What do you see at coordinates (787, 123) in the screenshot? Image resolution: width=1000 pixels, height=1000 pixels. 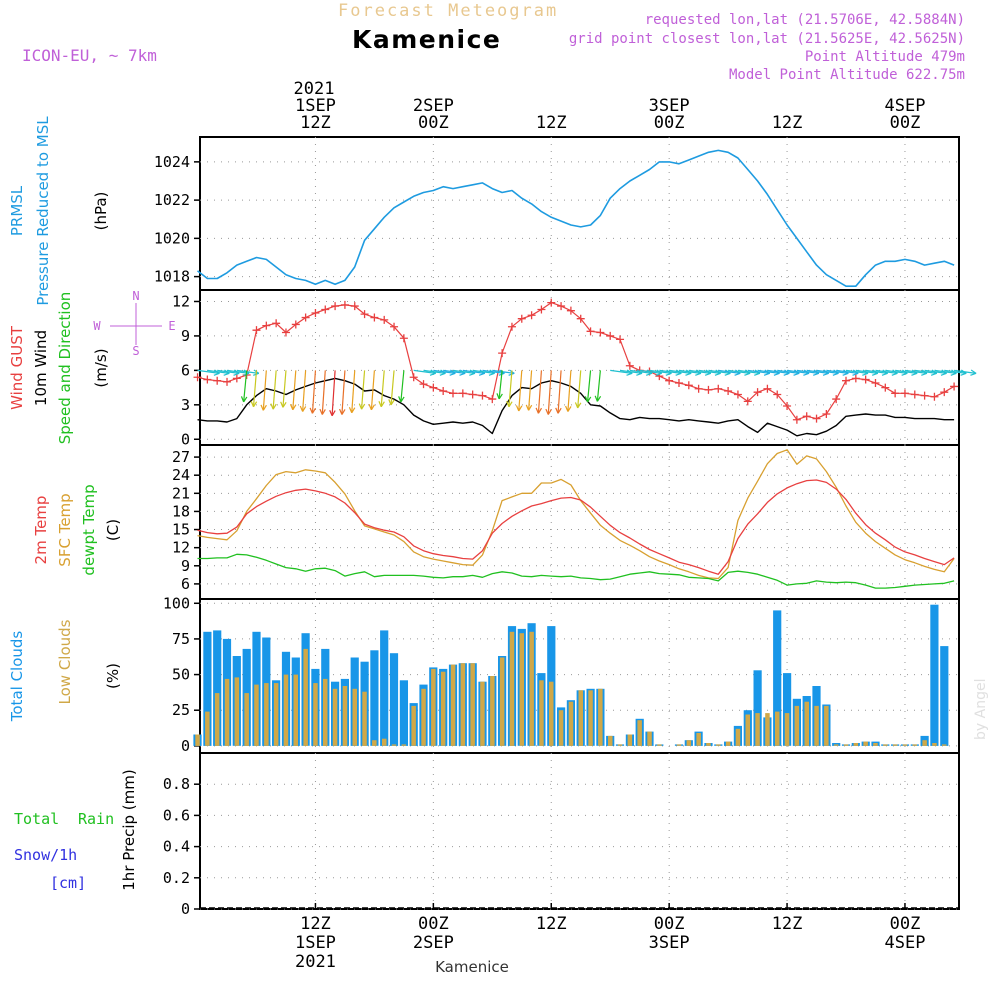 I see `top-hour-label: 12Z` at bounding box center [787, 123].